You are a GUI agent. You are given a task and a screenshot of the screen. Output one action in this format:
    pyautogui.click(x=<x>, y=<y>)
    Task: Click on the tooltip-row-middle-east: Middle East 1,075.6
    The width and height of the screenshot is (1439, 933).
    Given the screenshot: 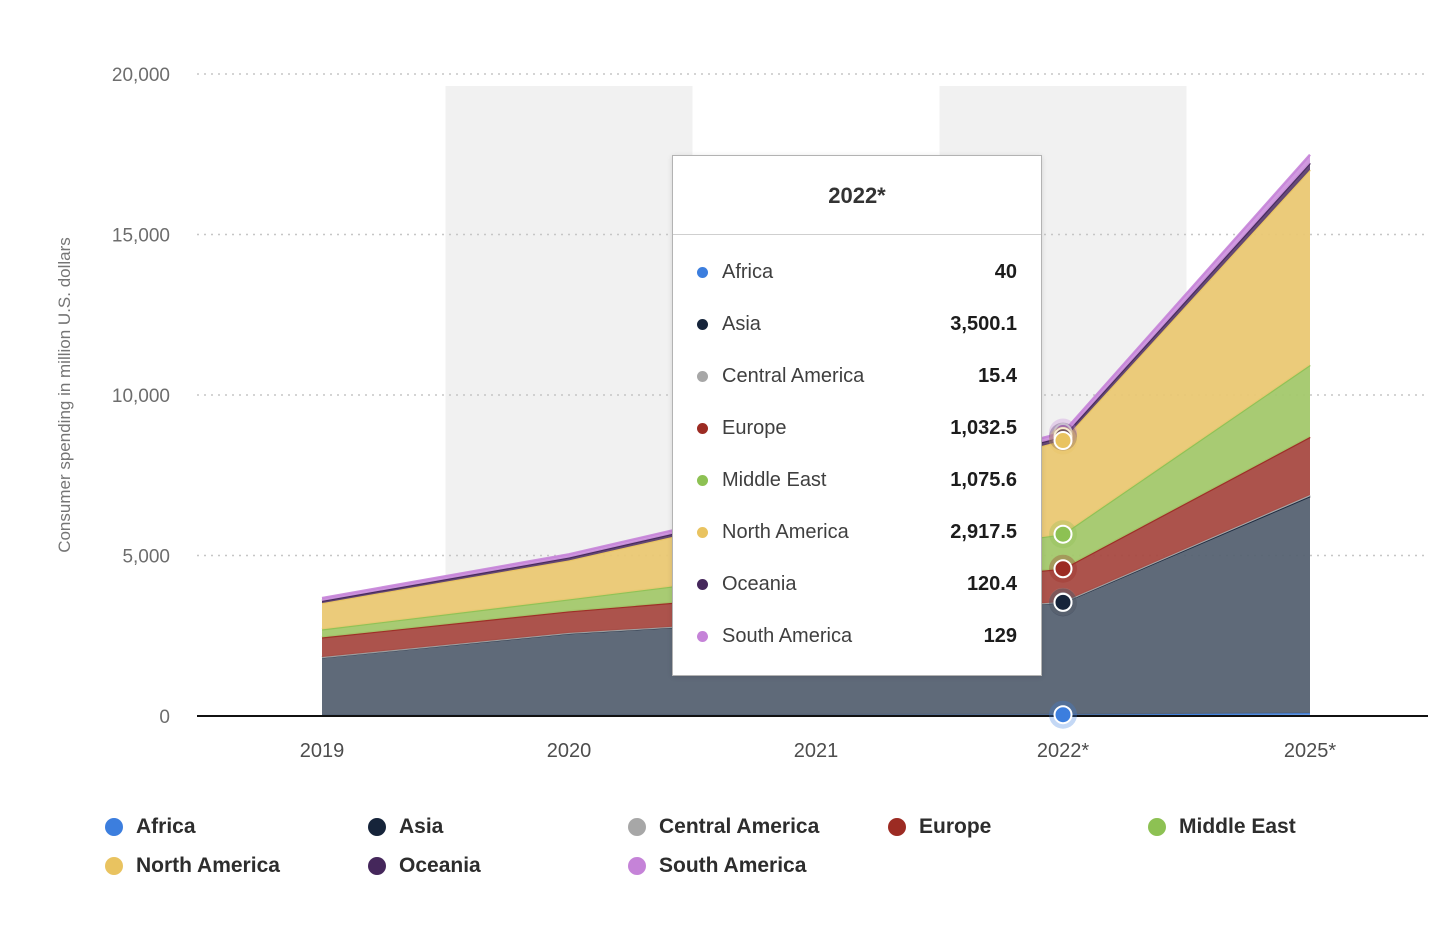 What is the action you would take?
    pyautogui.click(x=857, y=480)
    